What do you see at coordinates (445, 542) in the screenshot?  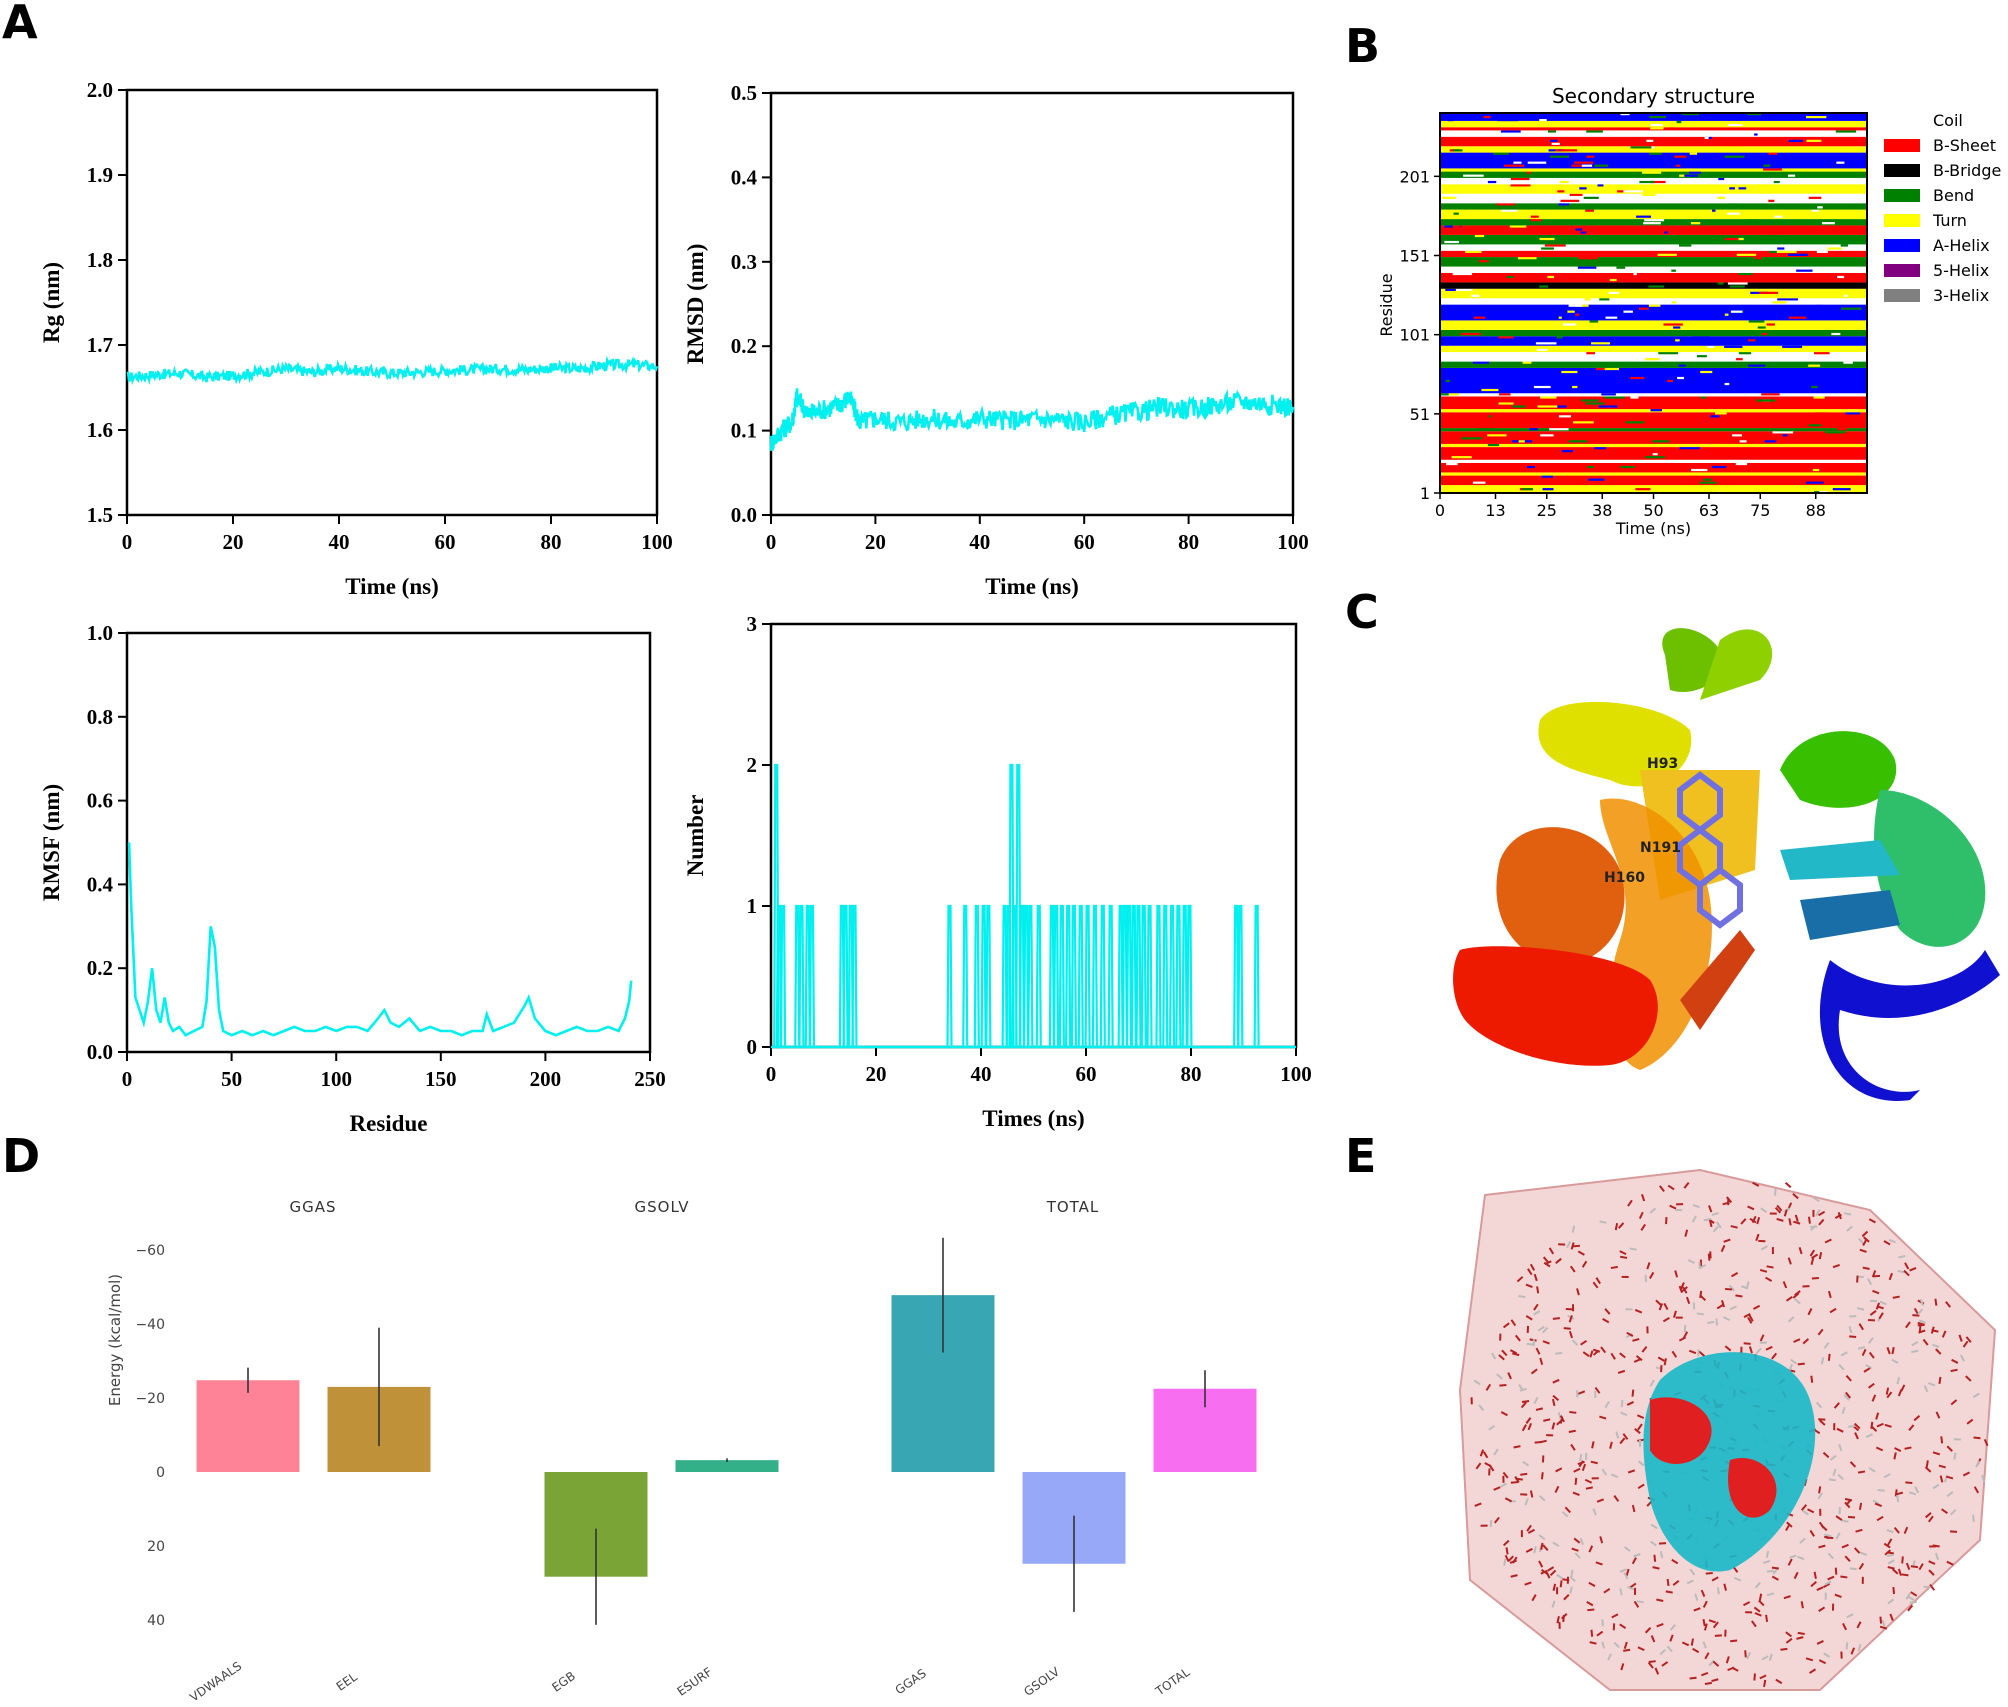 I see `rg-xtick-label: 60` at bounding box center [445, 542].